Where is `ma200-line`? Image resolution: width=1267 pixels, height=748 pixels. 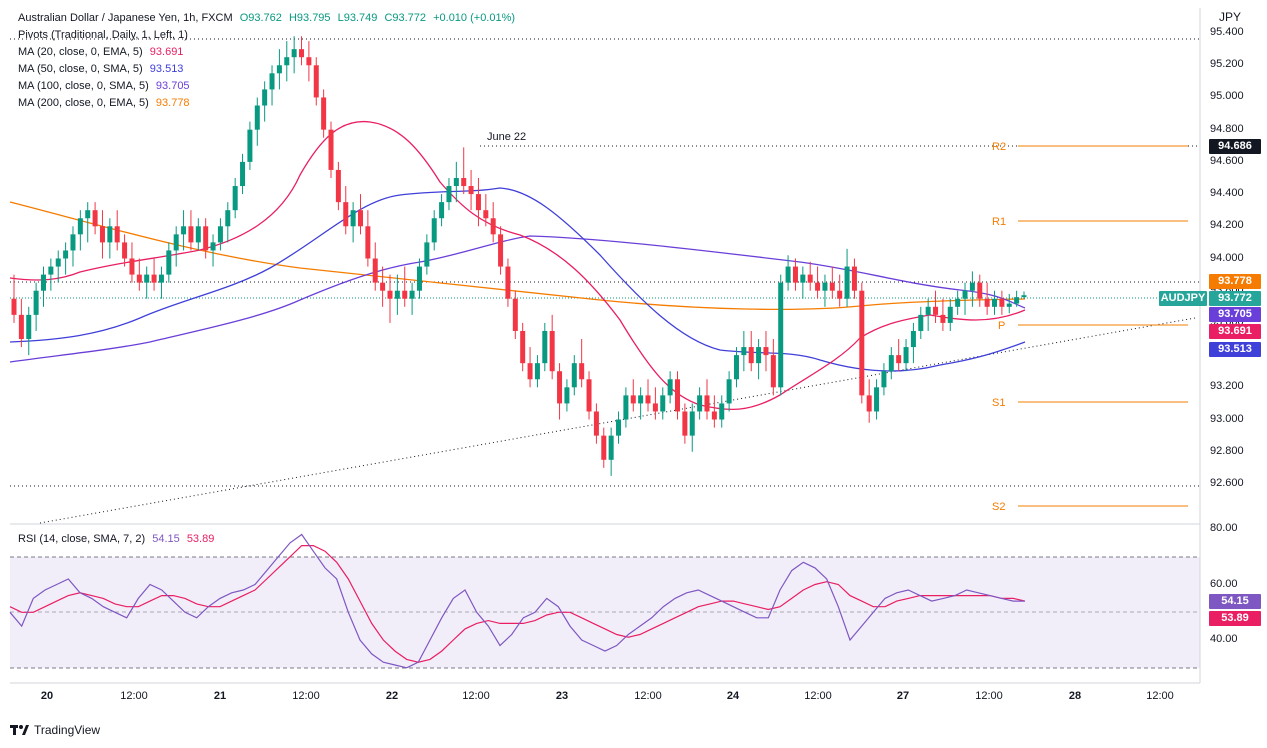
ma200-line is located at coordinates (517, 256).